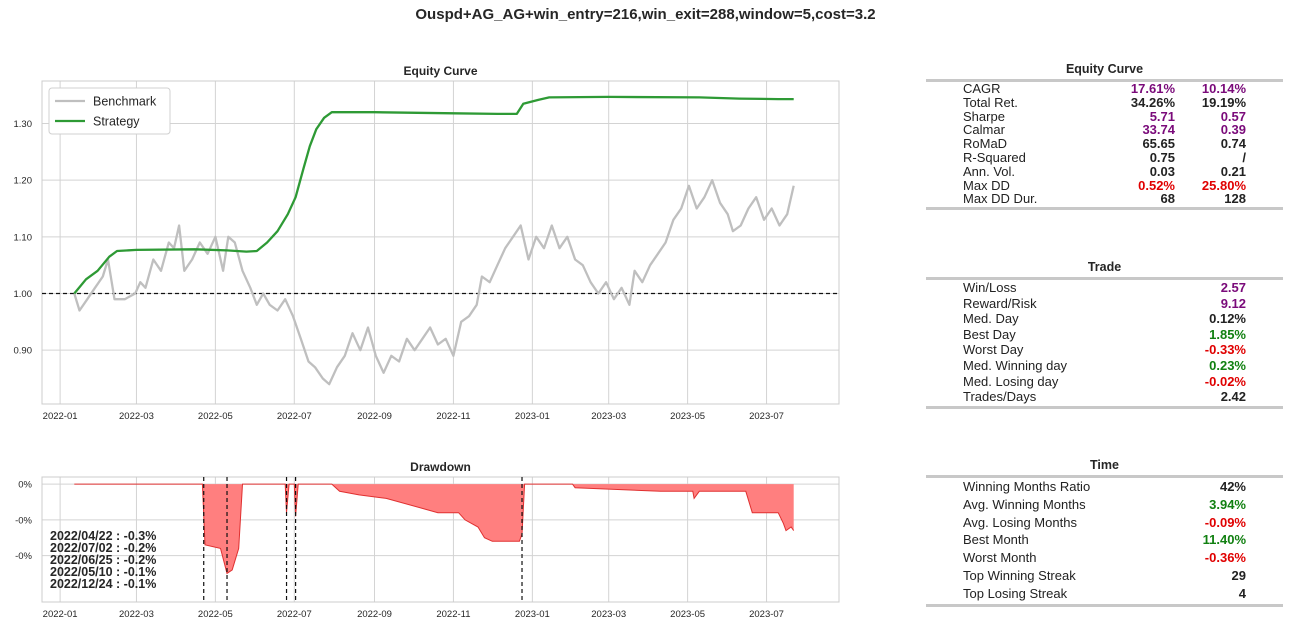  I want to click on stats-table-title: Equity Curve, so click(1104, 69).